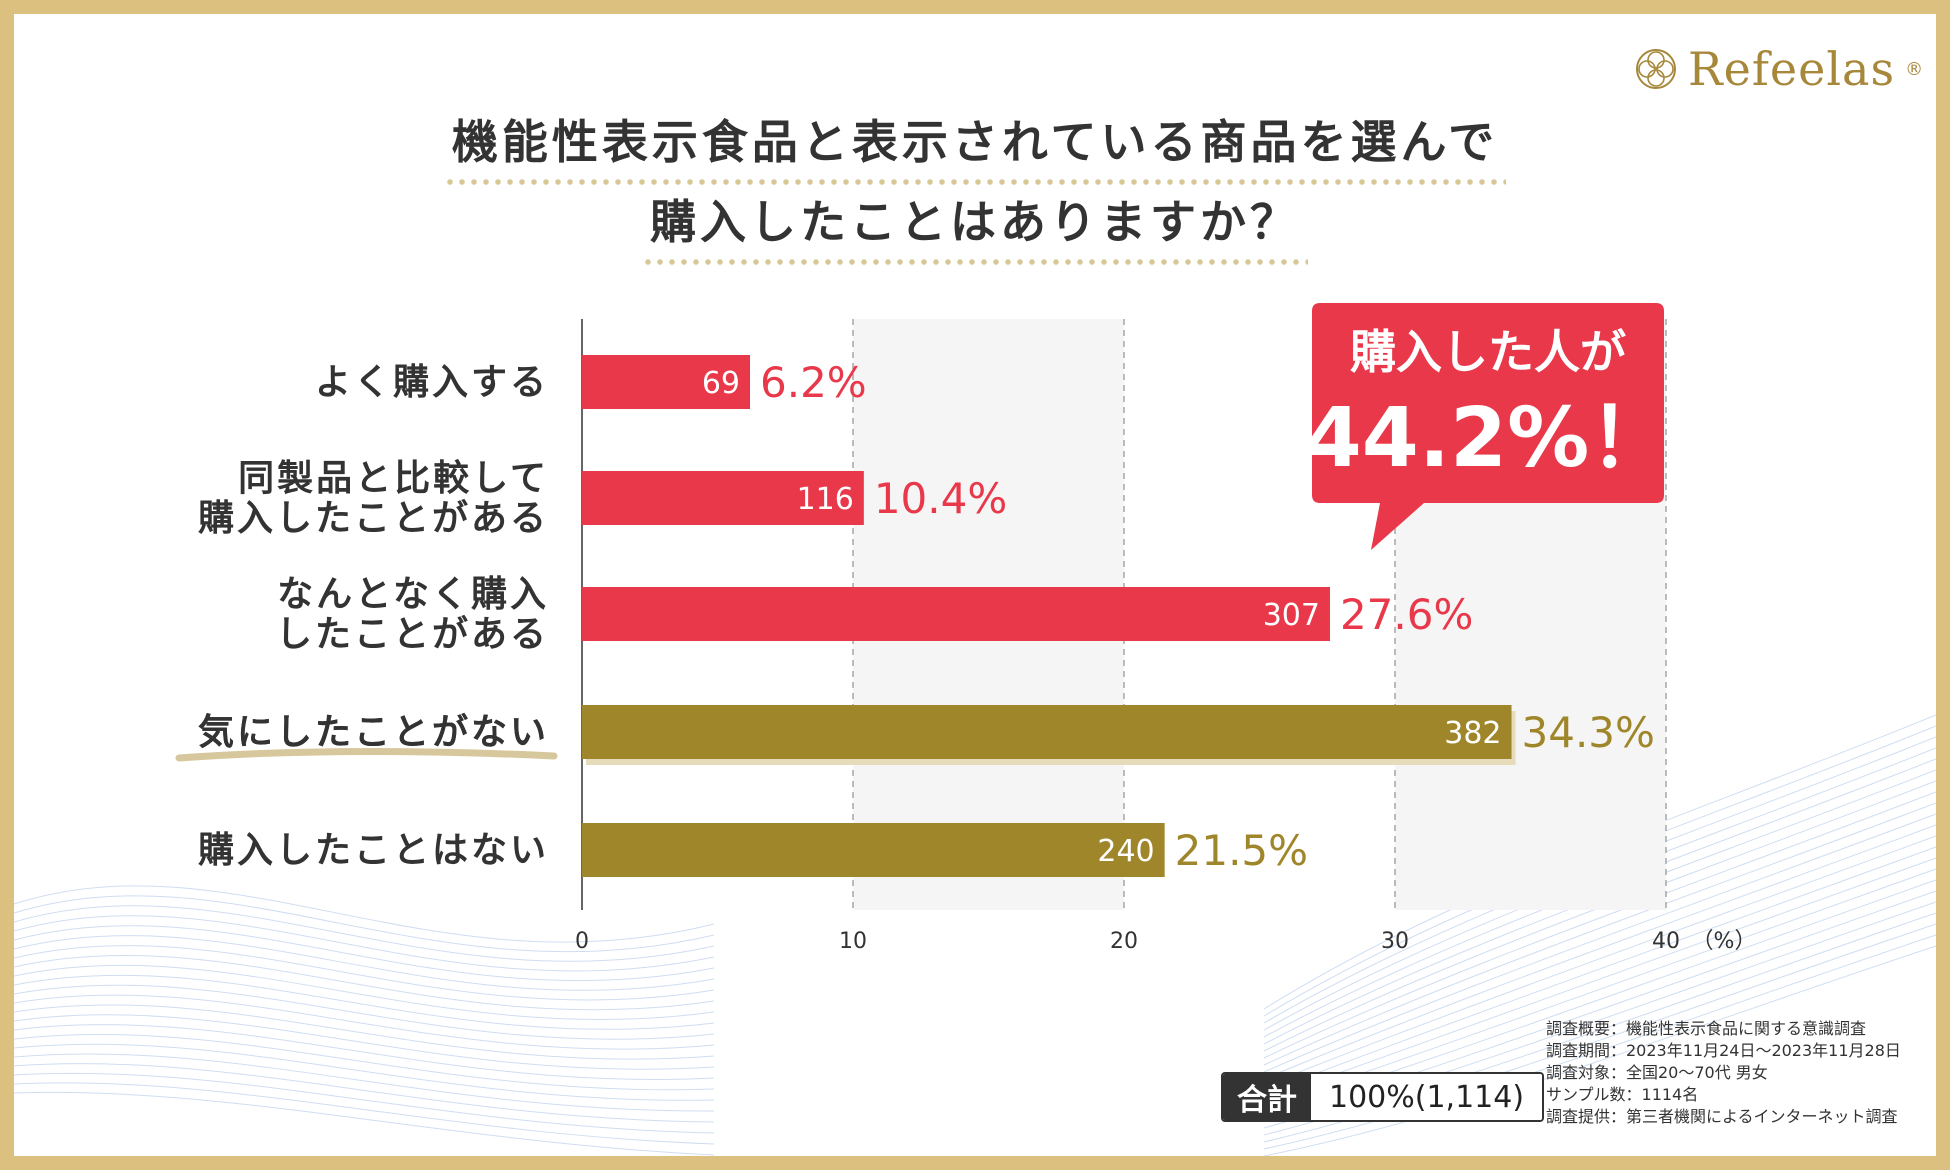  Describe the element at coordinates (1657, 1072) in the screenshot. I see `note-line: 調査対象：全国20～70代 男女` at that location.